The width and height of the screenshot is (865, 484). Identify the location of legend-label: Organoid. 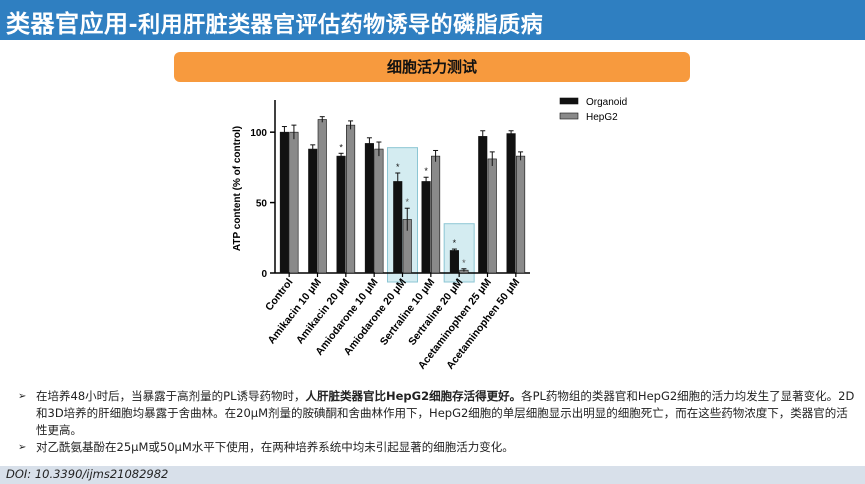
(606, 102).